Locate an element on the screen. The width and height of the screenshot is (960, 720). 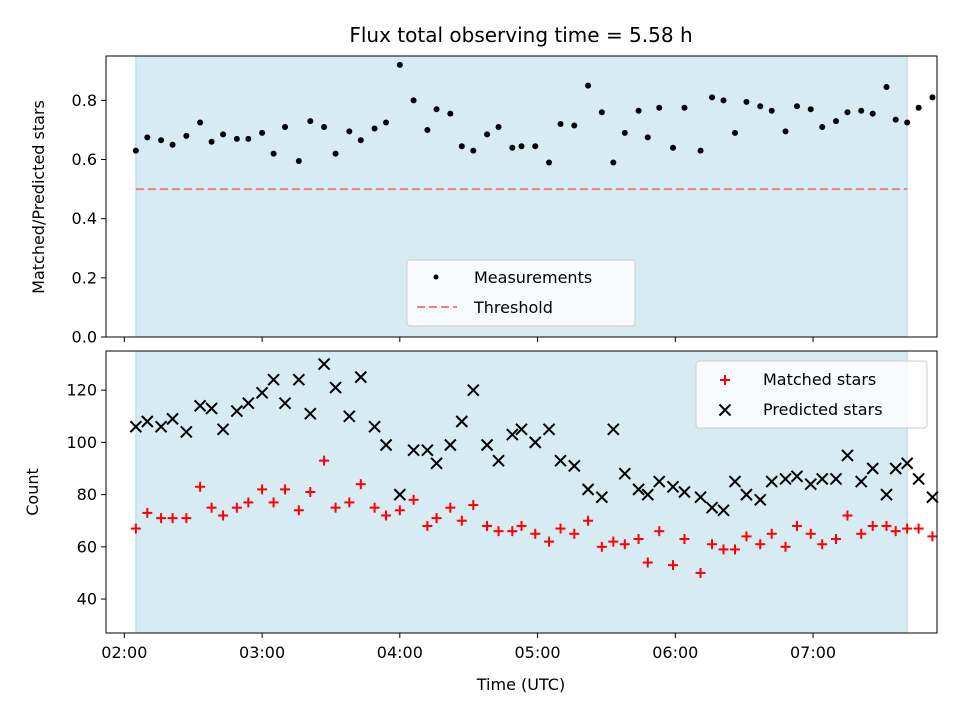
bottom-legend: Matched stars Predicted stars is located at coordinates (811, 394).